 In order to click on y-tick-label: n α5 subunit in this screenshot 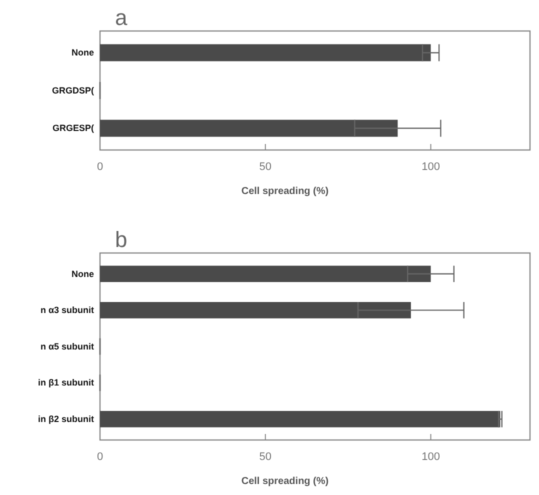, I will do `click(67, 346)`.